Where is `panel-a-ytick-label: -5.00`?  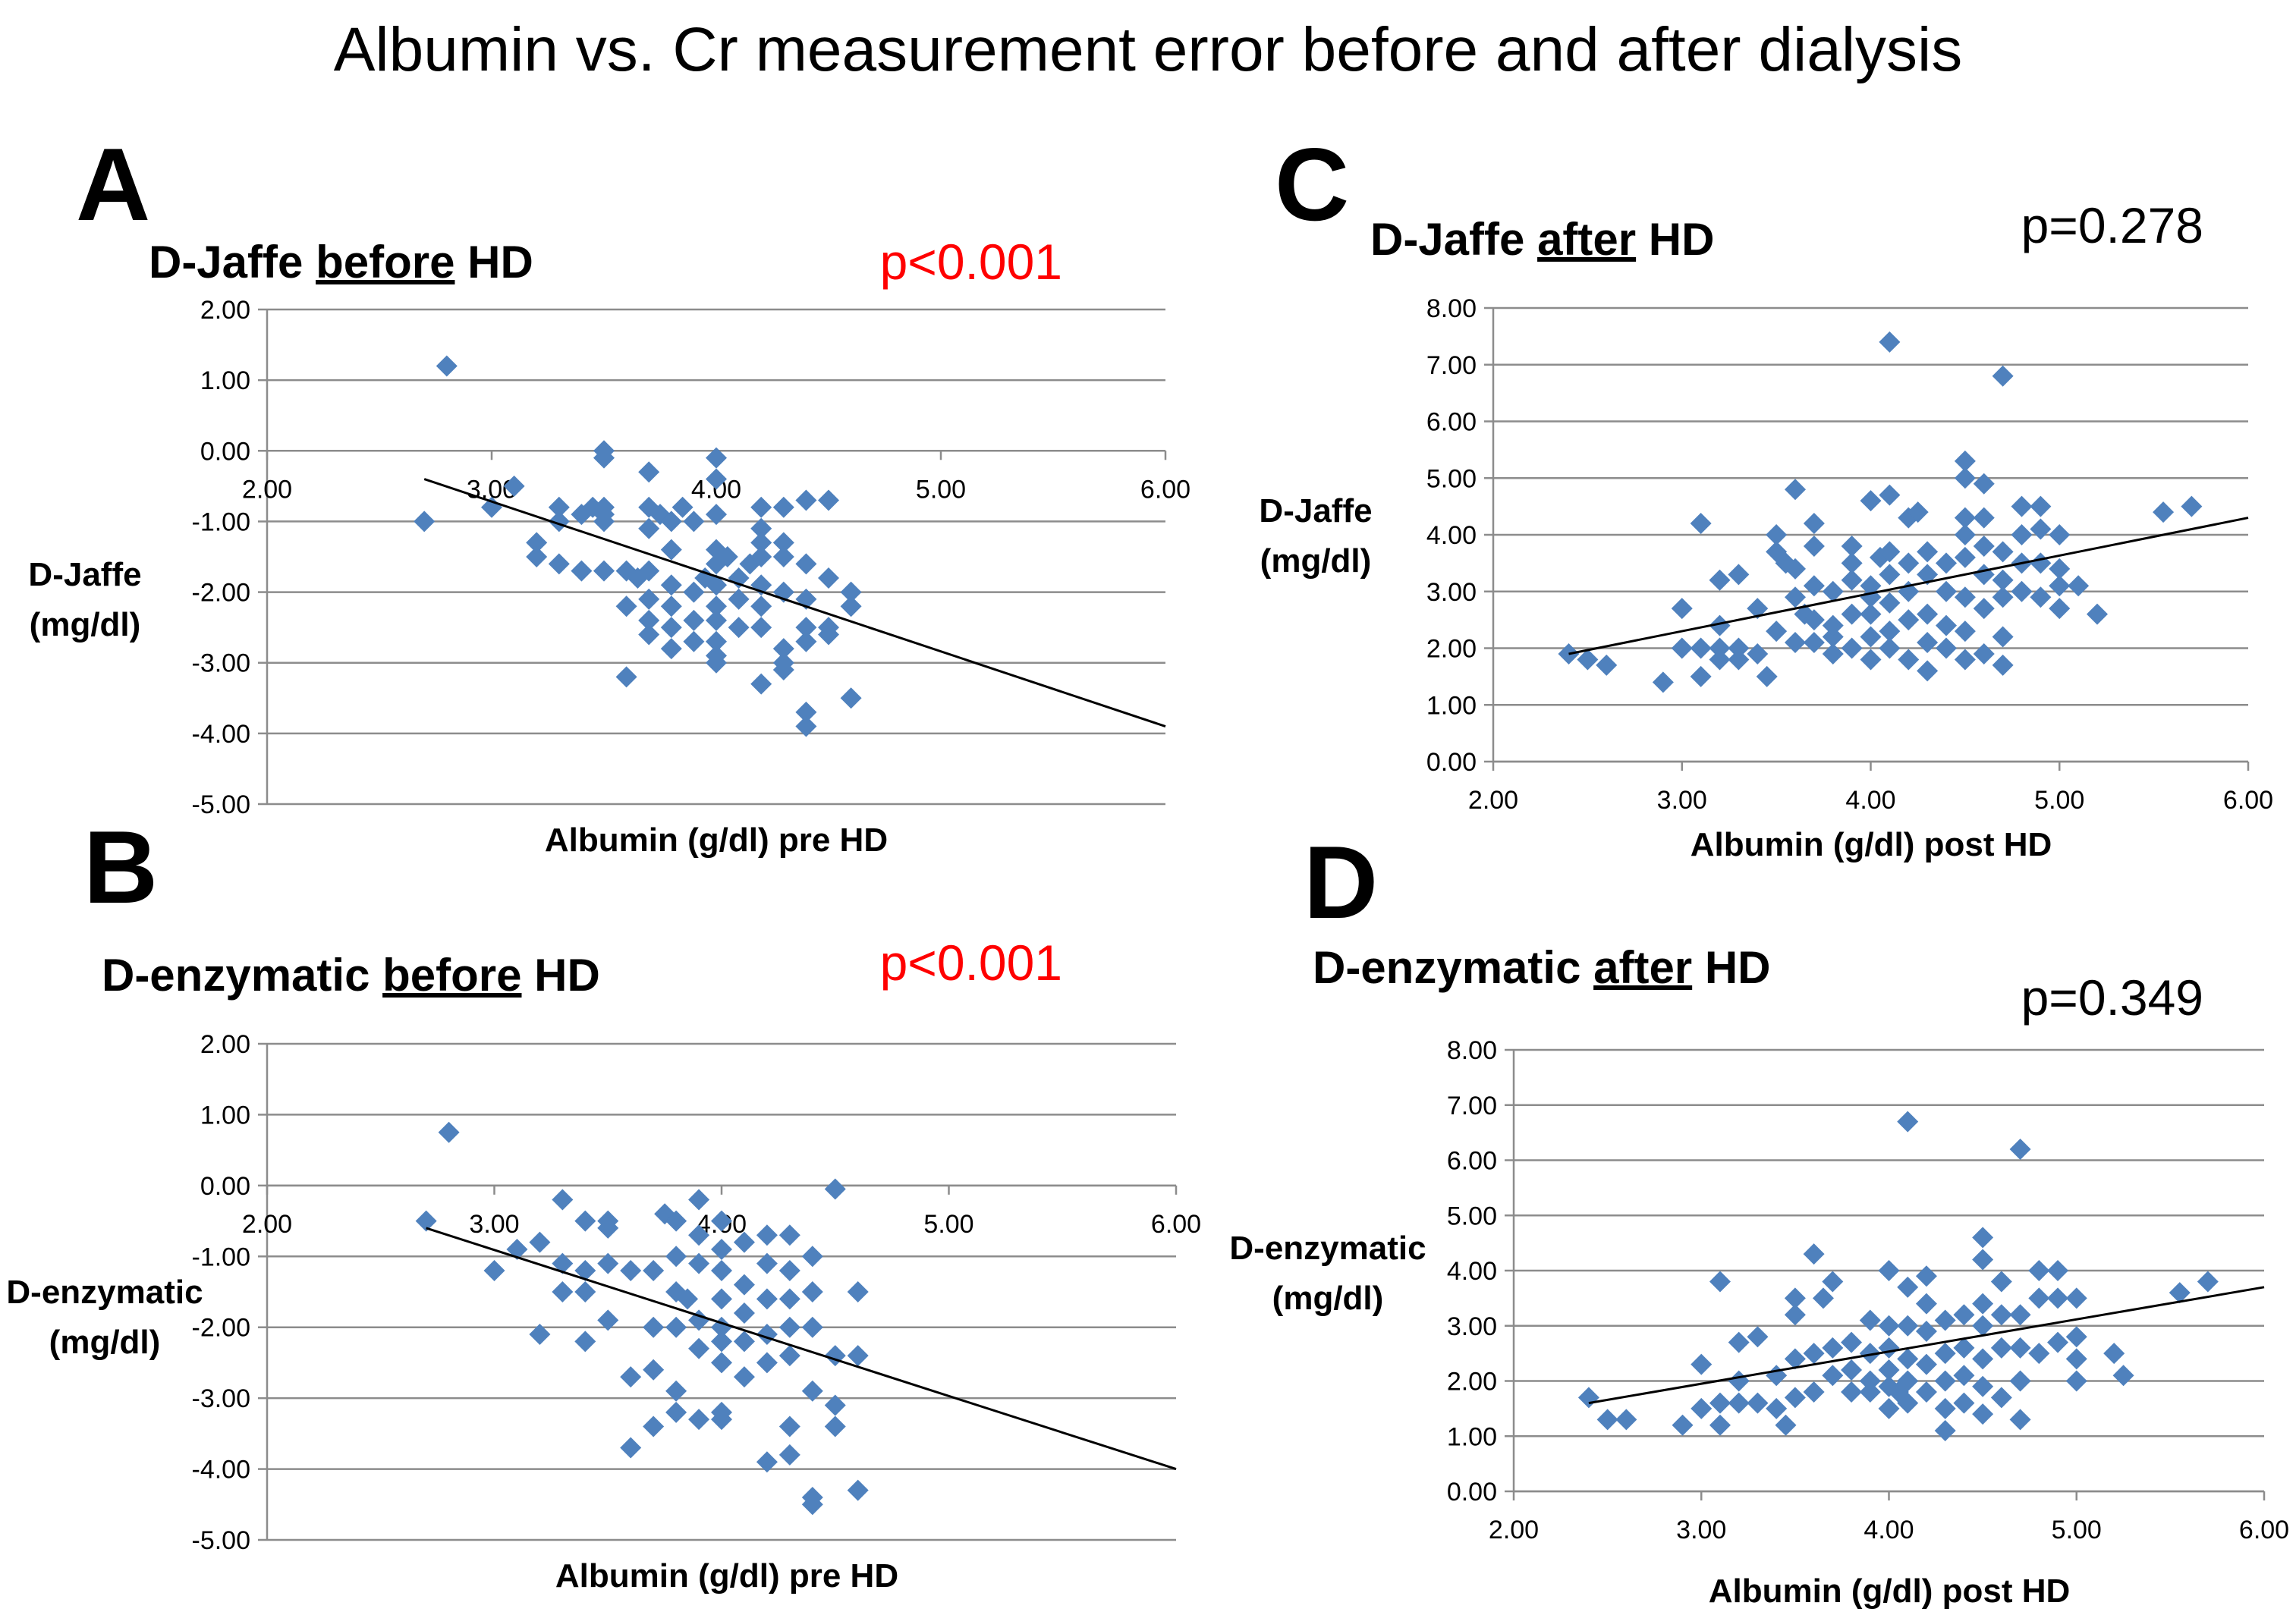 panel-a-ytick-label: -5.00 is located at coordinates (221, 804).